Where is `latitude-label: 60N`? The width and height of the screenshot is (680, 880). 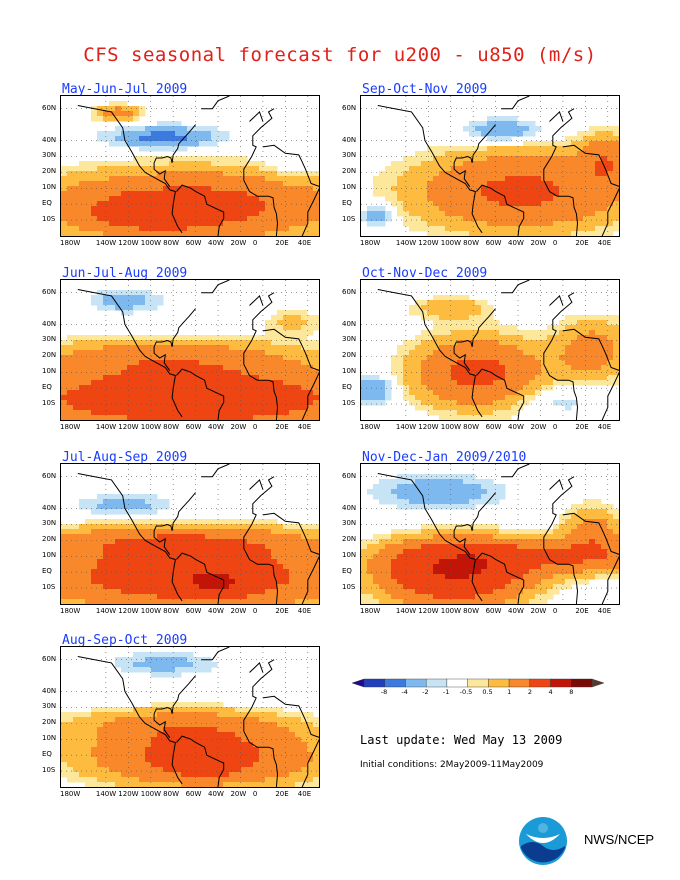
latitude-label: 60N is located at coordinates (349, 475).